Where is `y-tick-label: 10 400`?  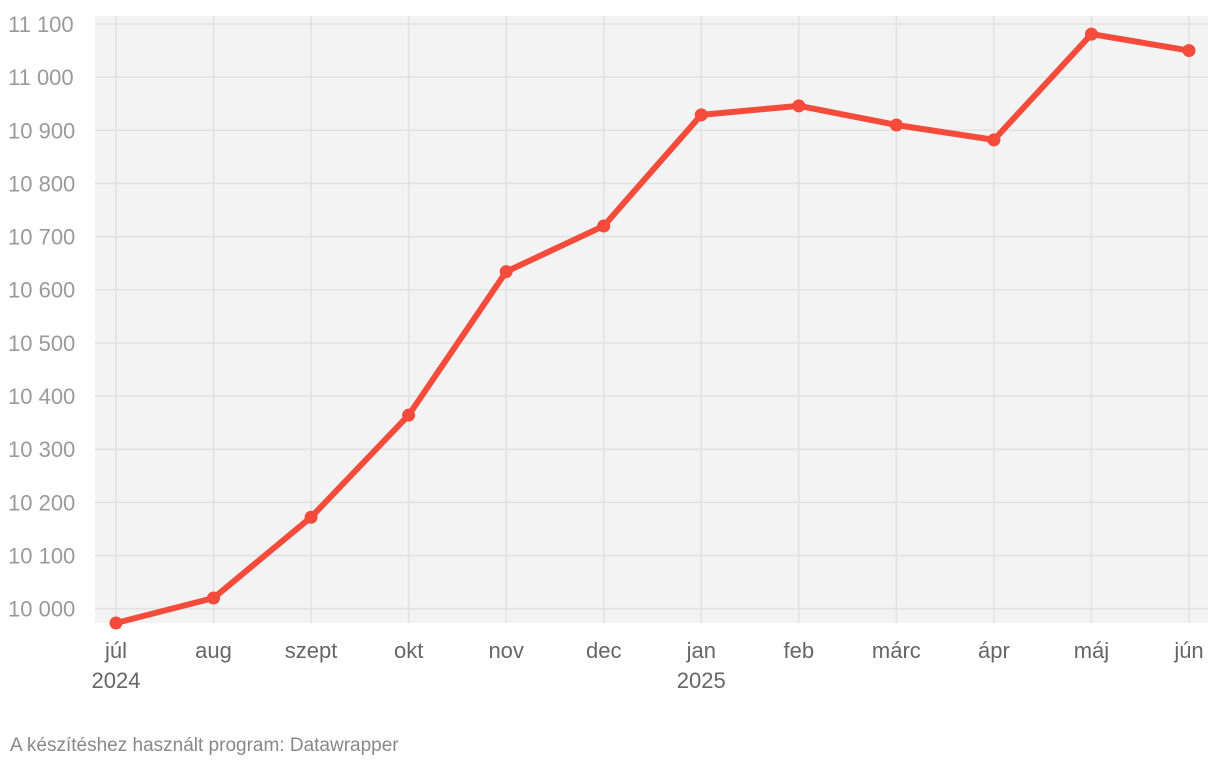
y-tick-label: 10 400 is located at coordinates (41, 396).